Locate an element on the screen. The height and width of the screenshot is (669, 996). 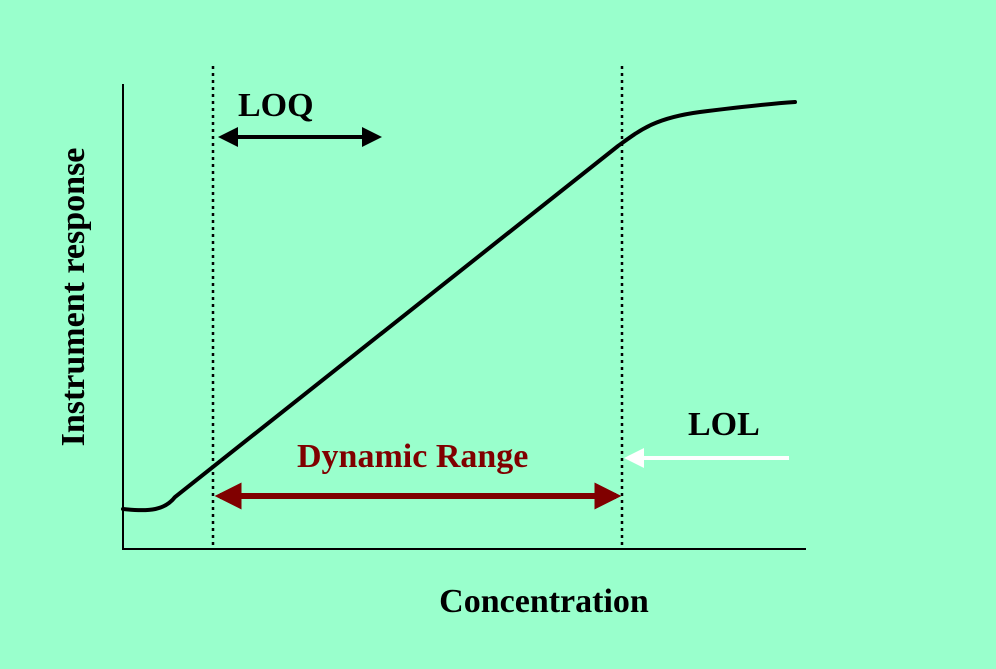
dynamic-range-label: Dynamic Range is located at coordinates (412, 456).